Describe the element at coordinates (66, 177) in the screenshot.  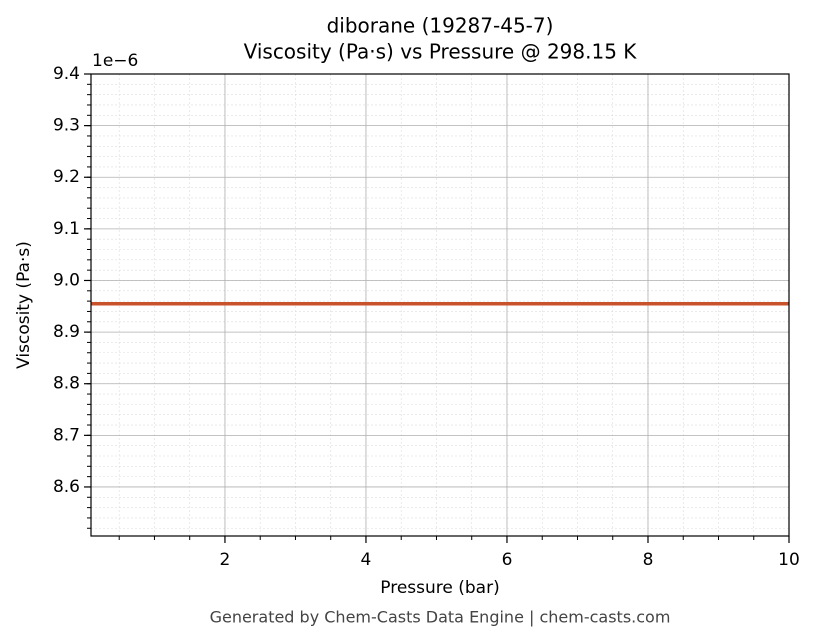
I see `y-tick-label: 9.2` at that location.